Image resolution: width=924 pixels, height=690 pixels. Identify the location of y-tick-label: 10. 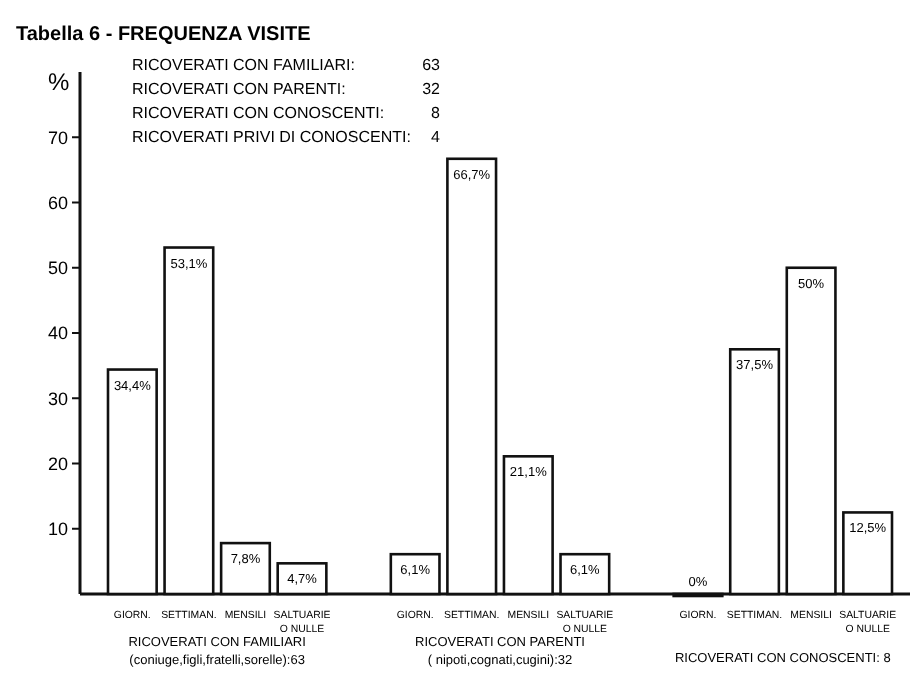
(57, 529).